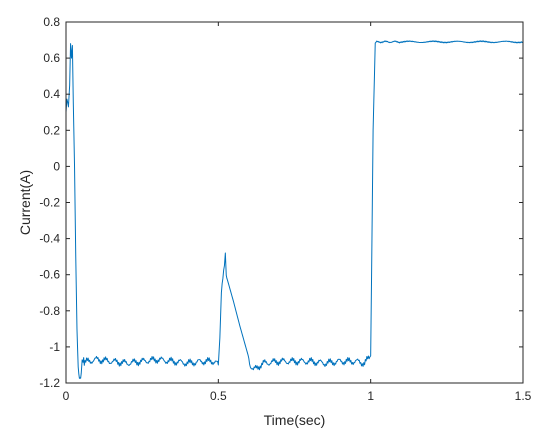  Describe the element at coordinates (25, 202) in the screenshot. I see `y-axis-label: Current(A)` at that location.